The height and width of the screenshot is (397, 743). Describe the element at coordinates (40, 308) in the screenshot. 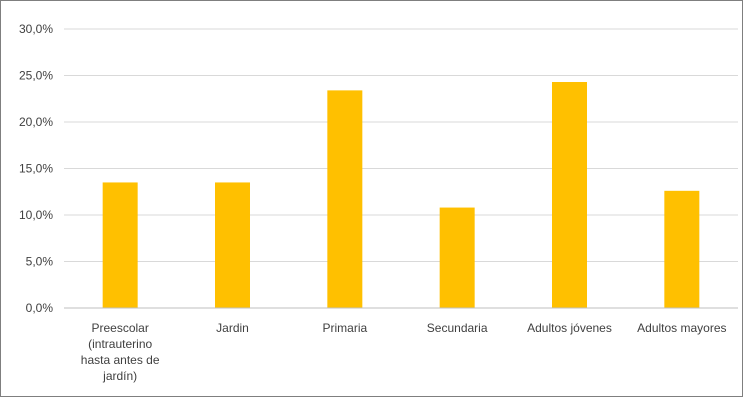

I see `y-tick-label: 0,0%` at that location.